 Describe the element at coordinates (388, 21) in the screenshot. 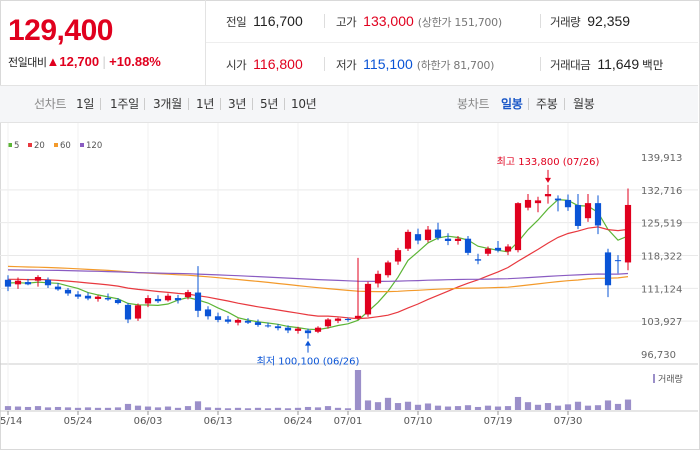

I see `day-high-value: 133,000` at that location.